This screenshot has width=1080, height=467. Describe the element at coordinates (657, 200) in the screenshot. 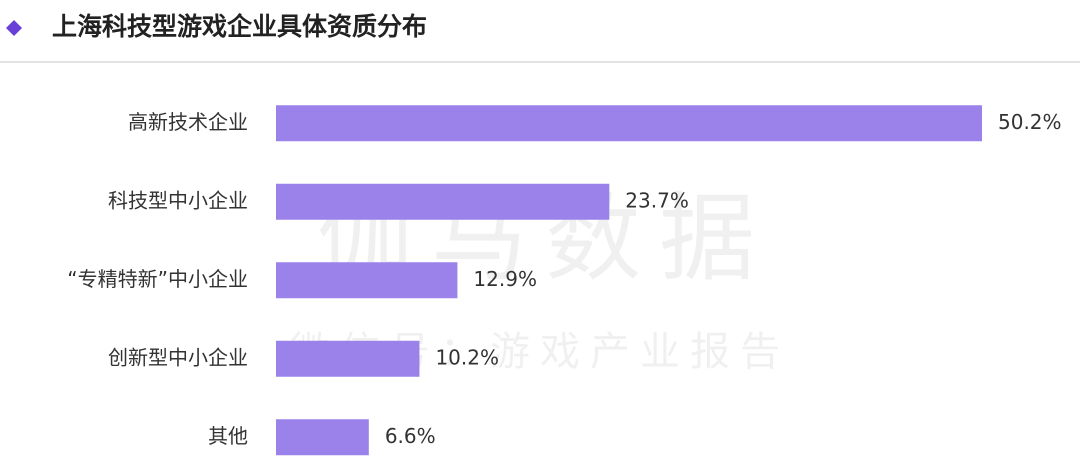

I see `value-label: 23.7%` at that location.